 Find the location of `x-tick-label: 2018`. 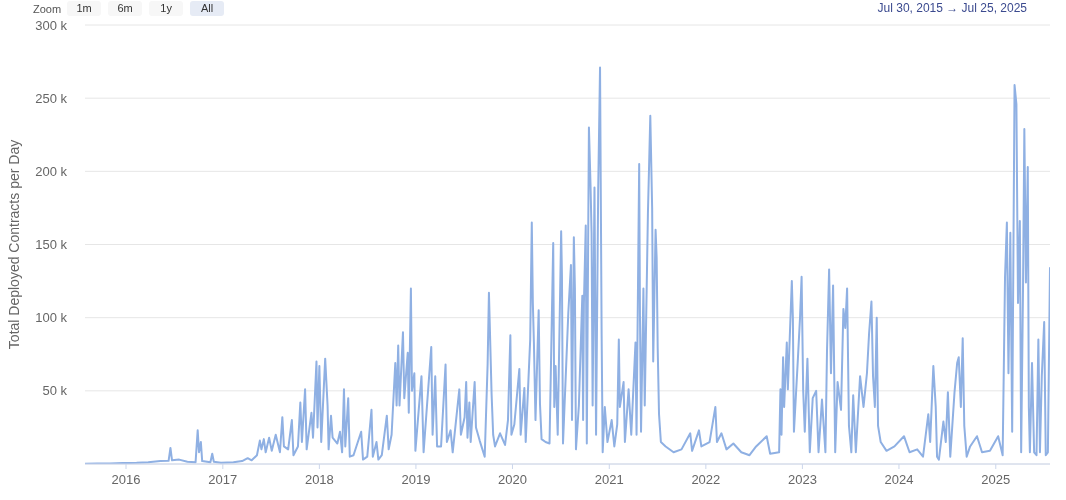

x-tick-label: 2018 is located at coordinates (319, 480).